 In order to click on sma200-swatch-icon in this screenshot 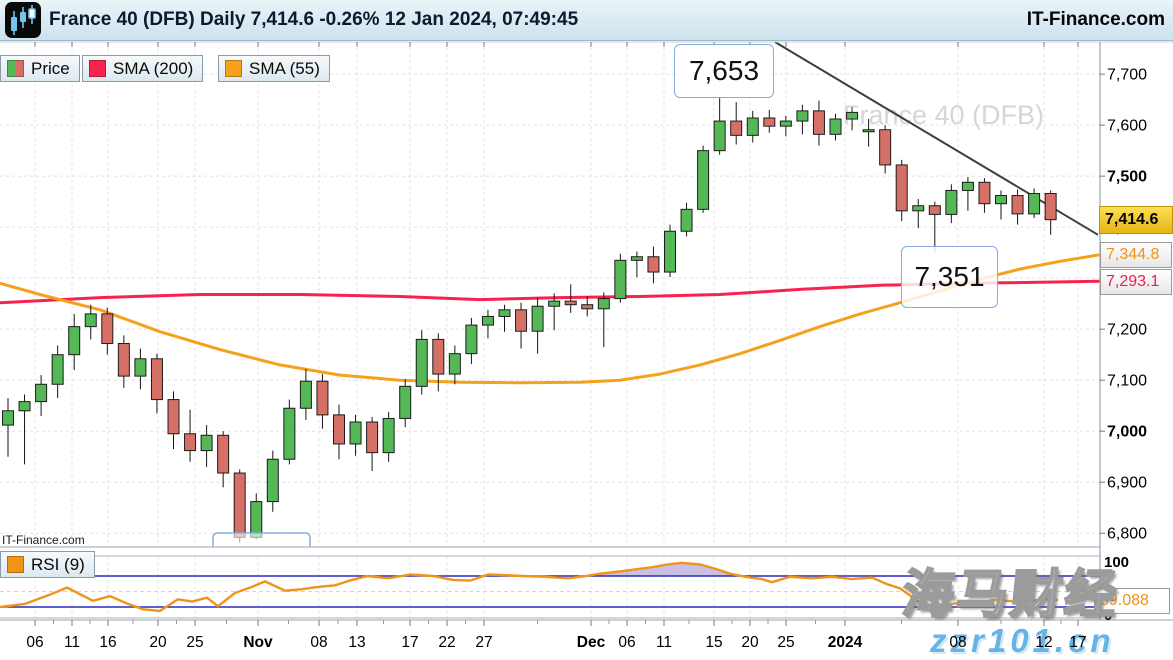, I will do `click(97, 68)`.